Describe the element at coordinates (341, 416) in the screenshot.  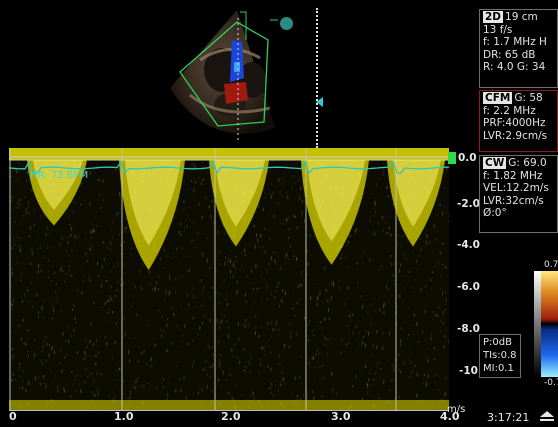
I see `time-tick-3: 3.0` at that location.